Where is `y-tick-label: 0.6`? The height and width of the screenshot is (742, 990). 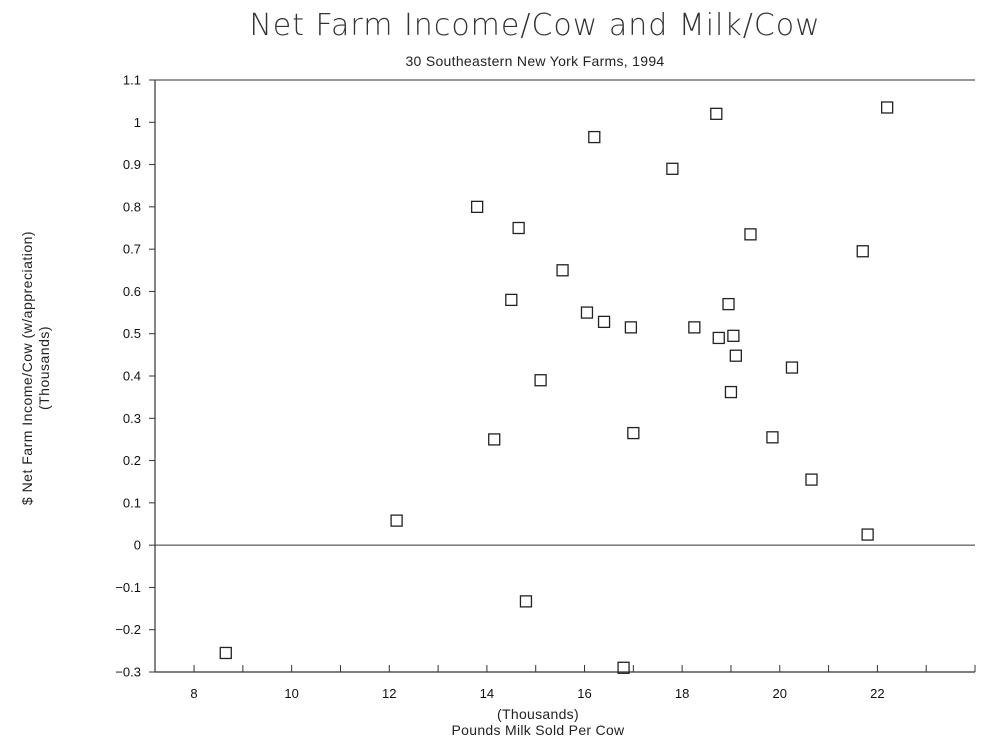
y-tick-label: 0.6 is located at coordinates (132, 291).